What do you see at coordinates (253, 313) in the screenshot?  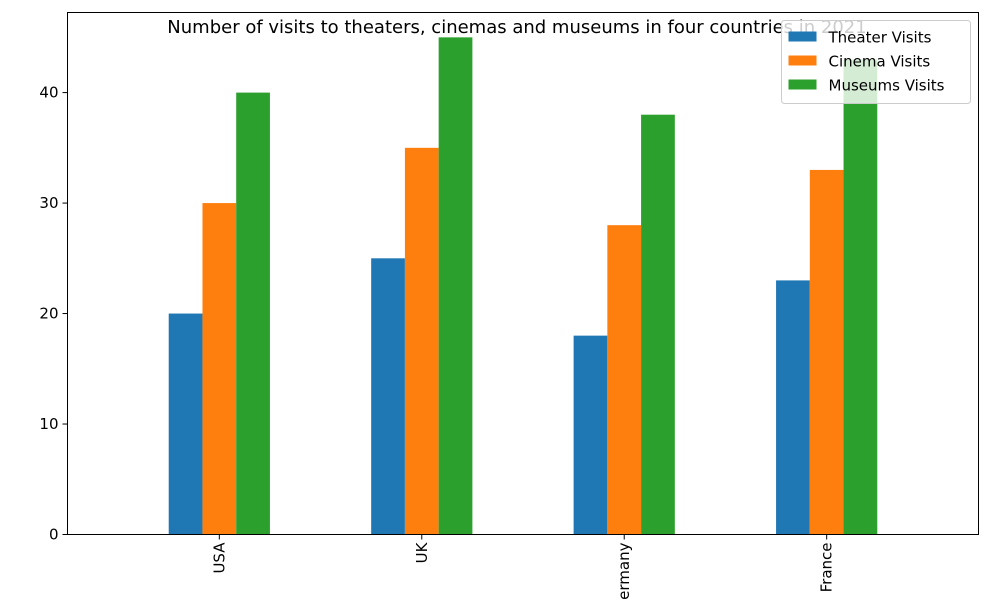 I see `bar-museums-visits-usa` at bounding box center [253, 313].